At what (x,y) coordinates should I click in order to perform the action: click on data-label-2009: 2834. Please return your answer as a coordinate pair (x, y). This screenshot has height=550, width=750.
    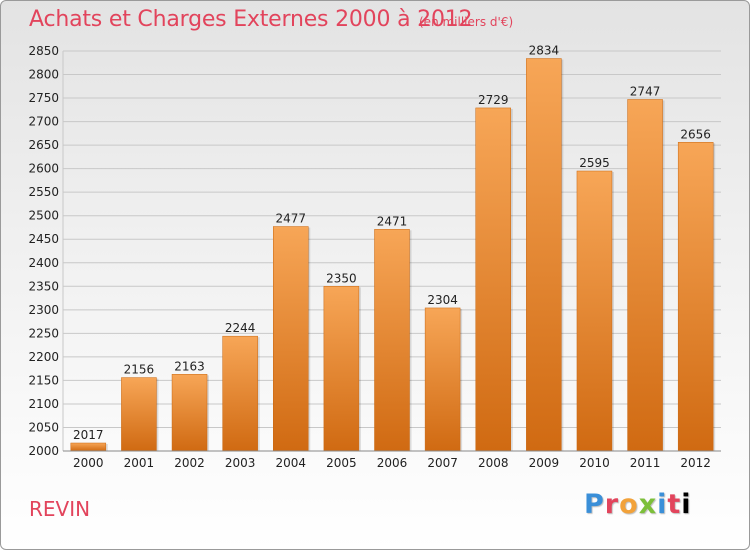
    Looking at the image, I should click on (544, 51).